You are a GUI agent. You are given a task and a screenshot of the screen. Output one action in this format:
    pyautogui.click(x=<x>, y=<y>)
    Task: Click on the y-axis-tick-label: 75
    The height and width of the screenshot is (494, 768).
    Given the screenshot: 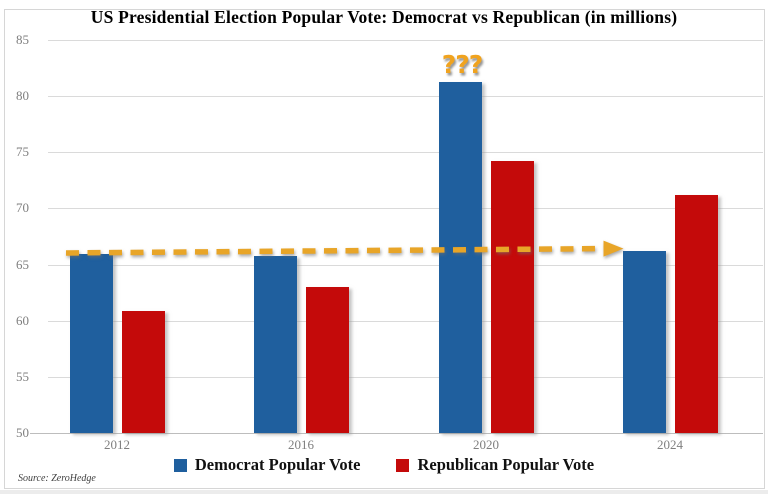 What is the action you would take?
    pyautogui.click(x=22, y=152)
    